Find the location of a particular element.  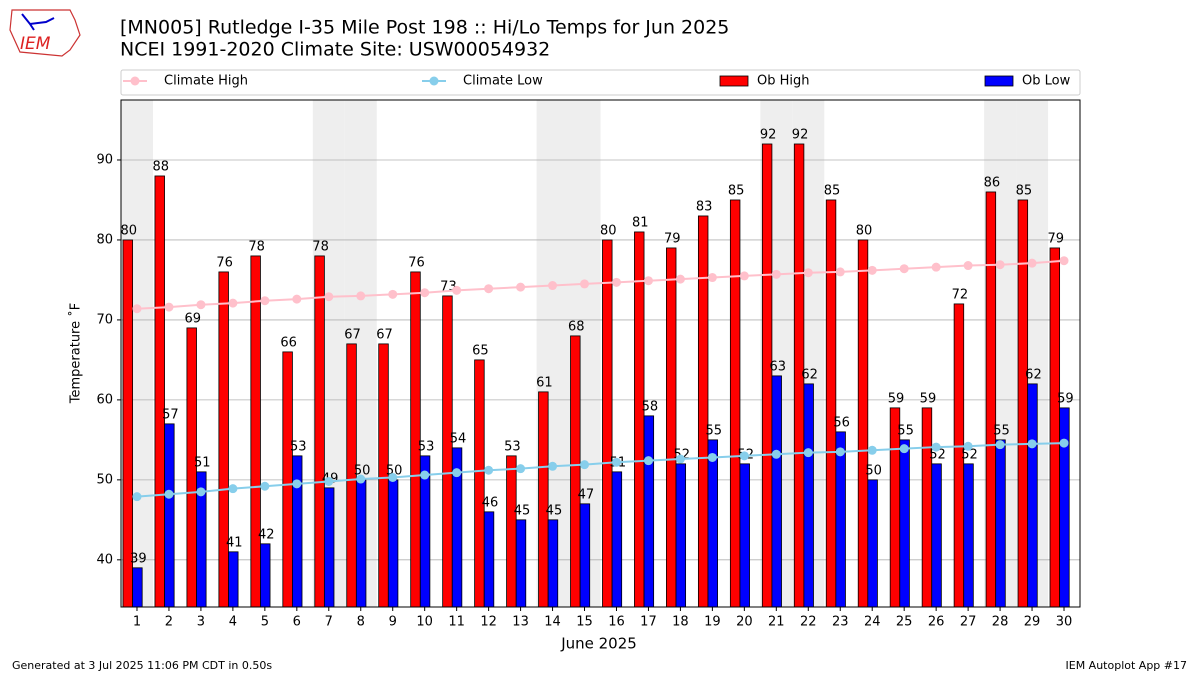

y-tick-label: 60 is located at coordinates (104, 399).